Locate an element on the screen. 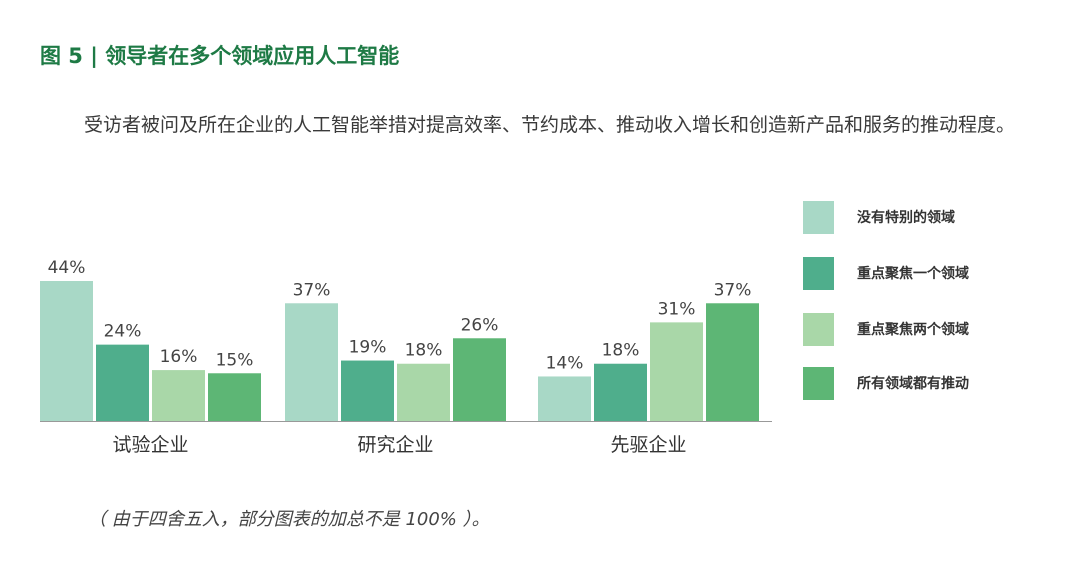  data-label: 15% is located at coordinates (235, 360).